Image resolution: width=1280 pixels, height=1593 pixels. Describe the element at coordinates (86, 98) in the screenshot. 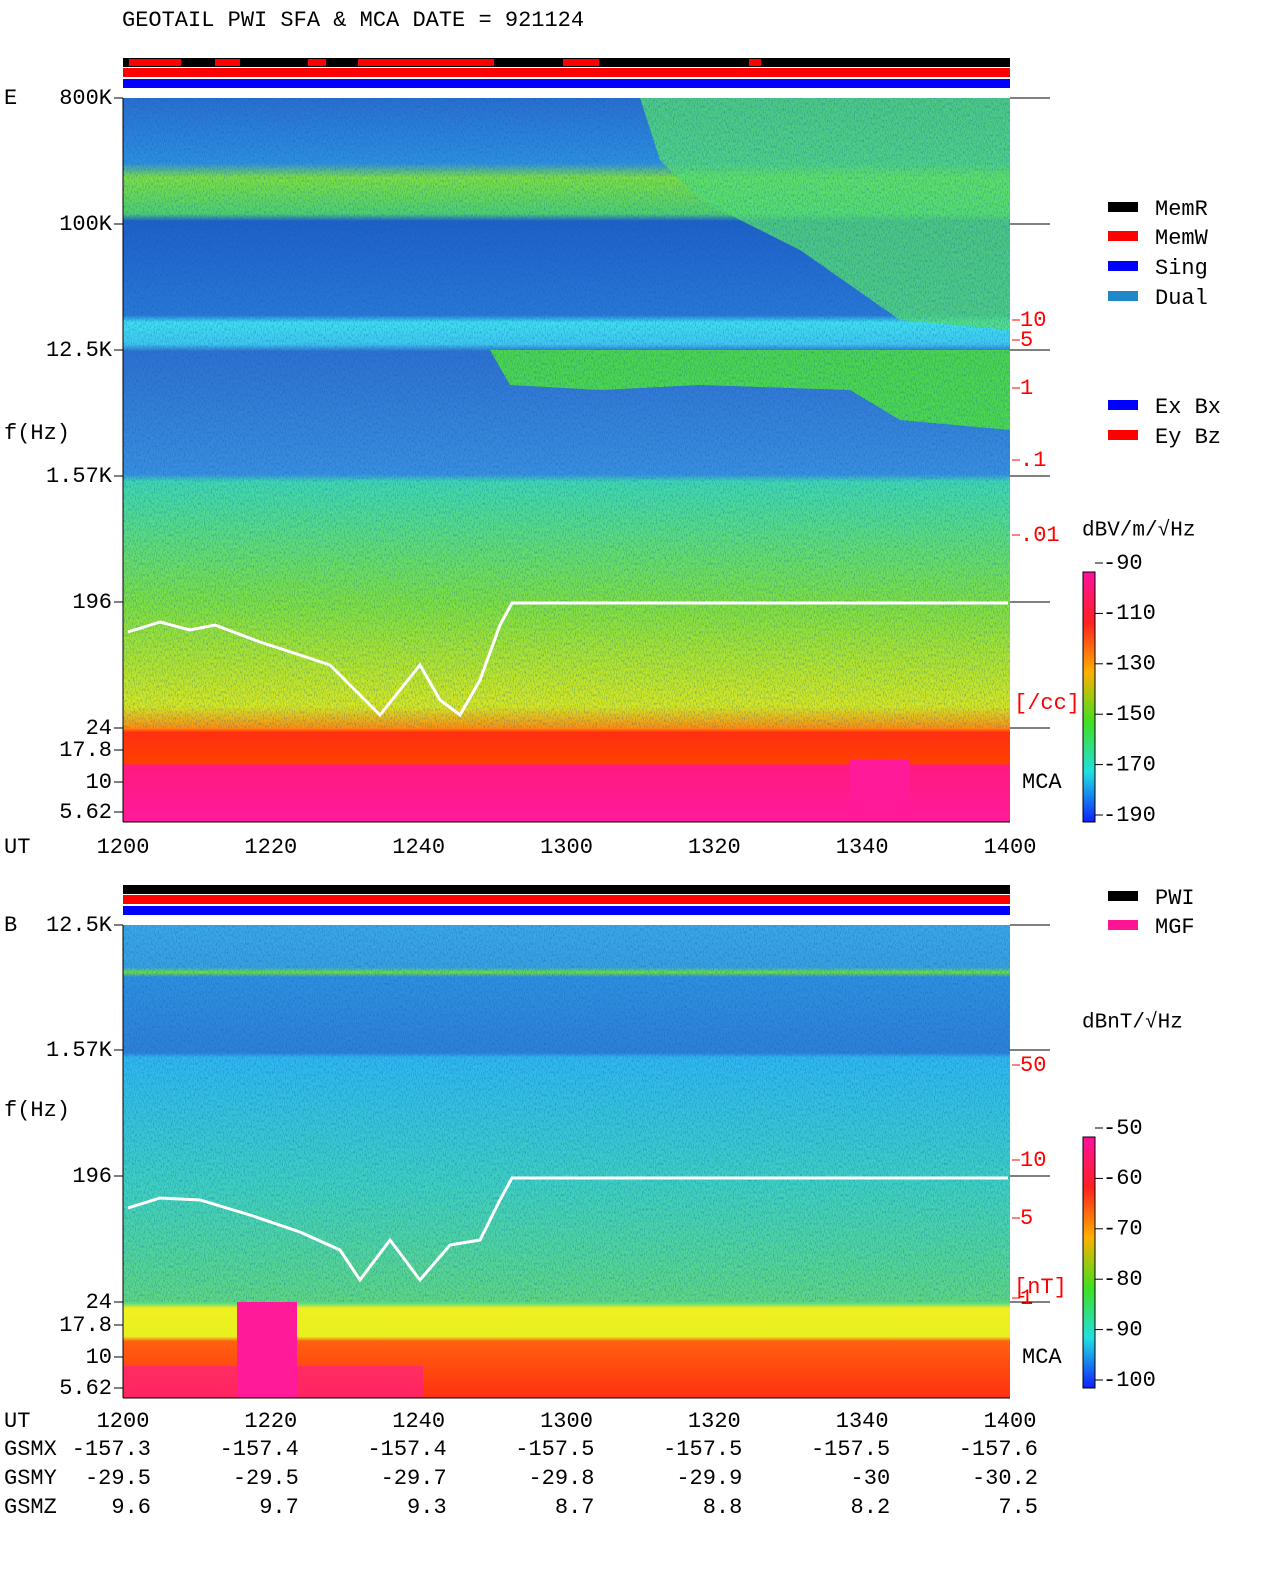

I see `y-tick-label: 800K` at that location.